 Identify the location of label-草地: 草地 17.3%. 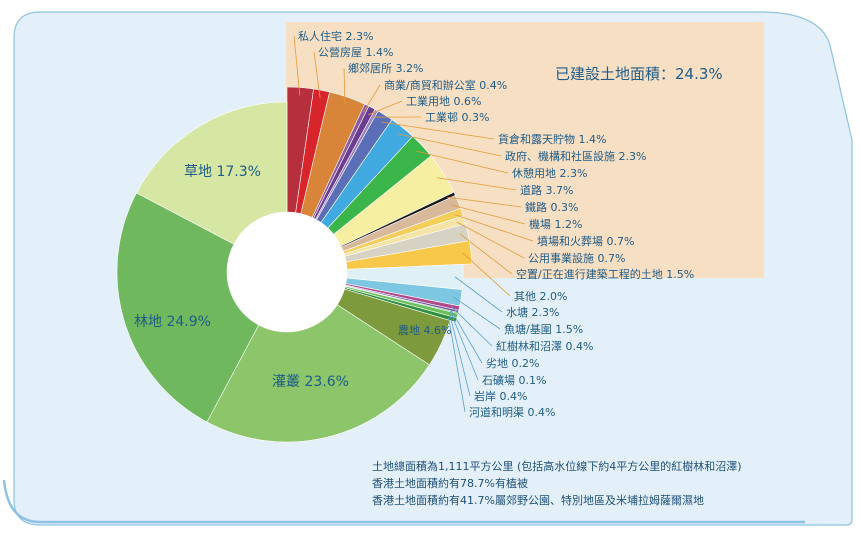
(222, 172).